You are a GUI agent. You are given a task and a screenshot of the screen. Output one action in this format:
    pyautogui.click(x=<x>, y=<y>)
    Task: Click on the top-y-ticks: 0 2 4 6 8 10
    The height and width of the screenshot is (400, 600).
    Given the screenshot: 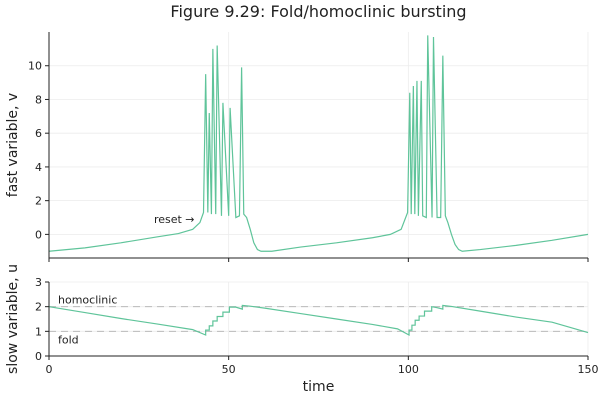 What is the action you would take?
    pyautogui.click(x=38, y=150)
    